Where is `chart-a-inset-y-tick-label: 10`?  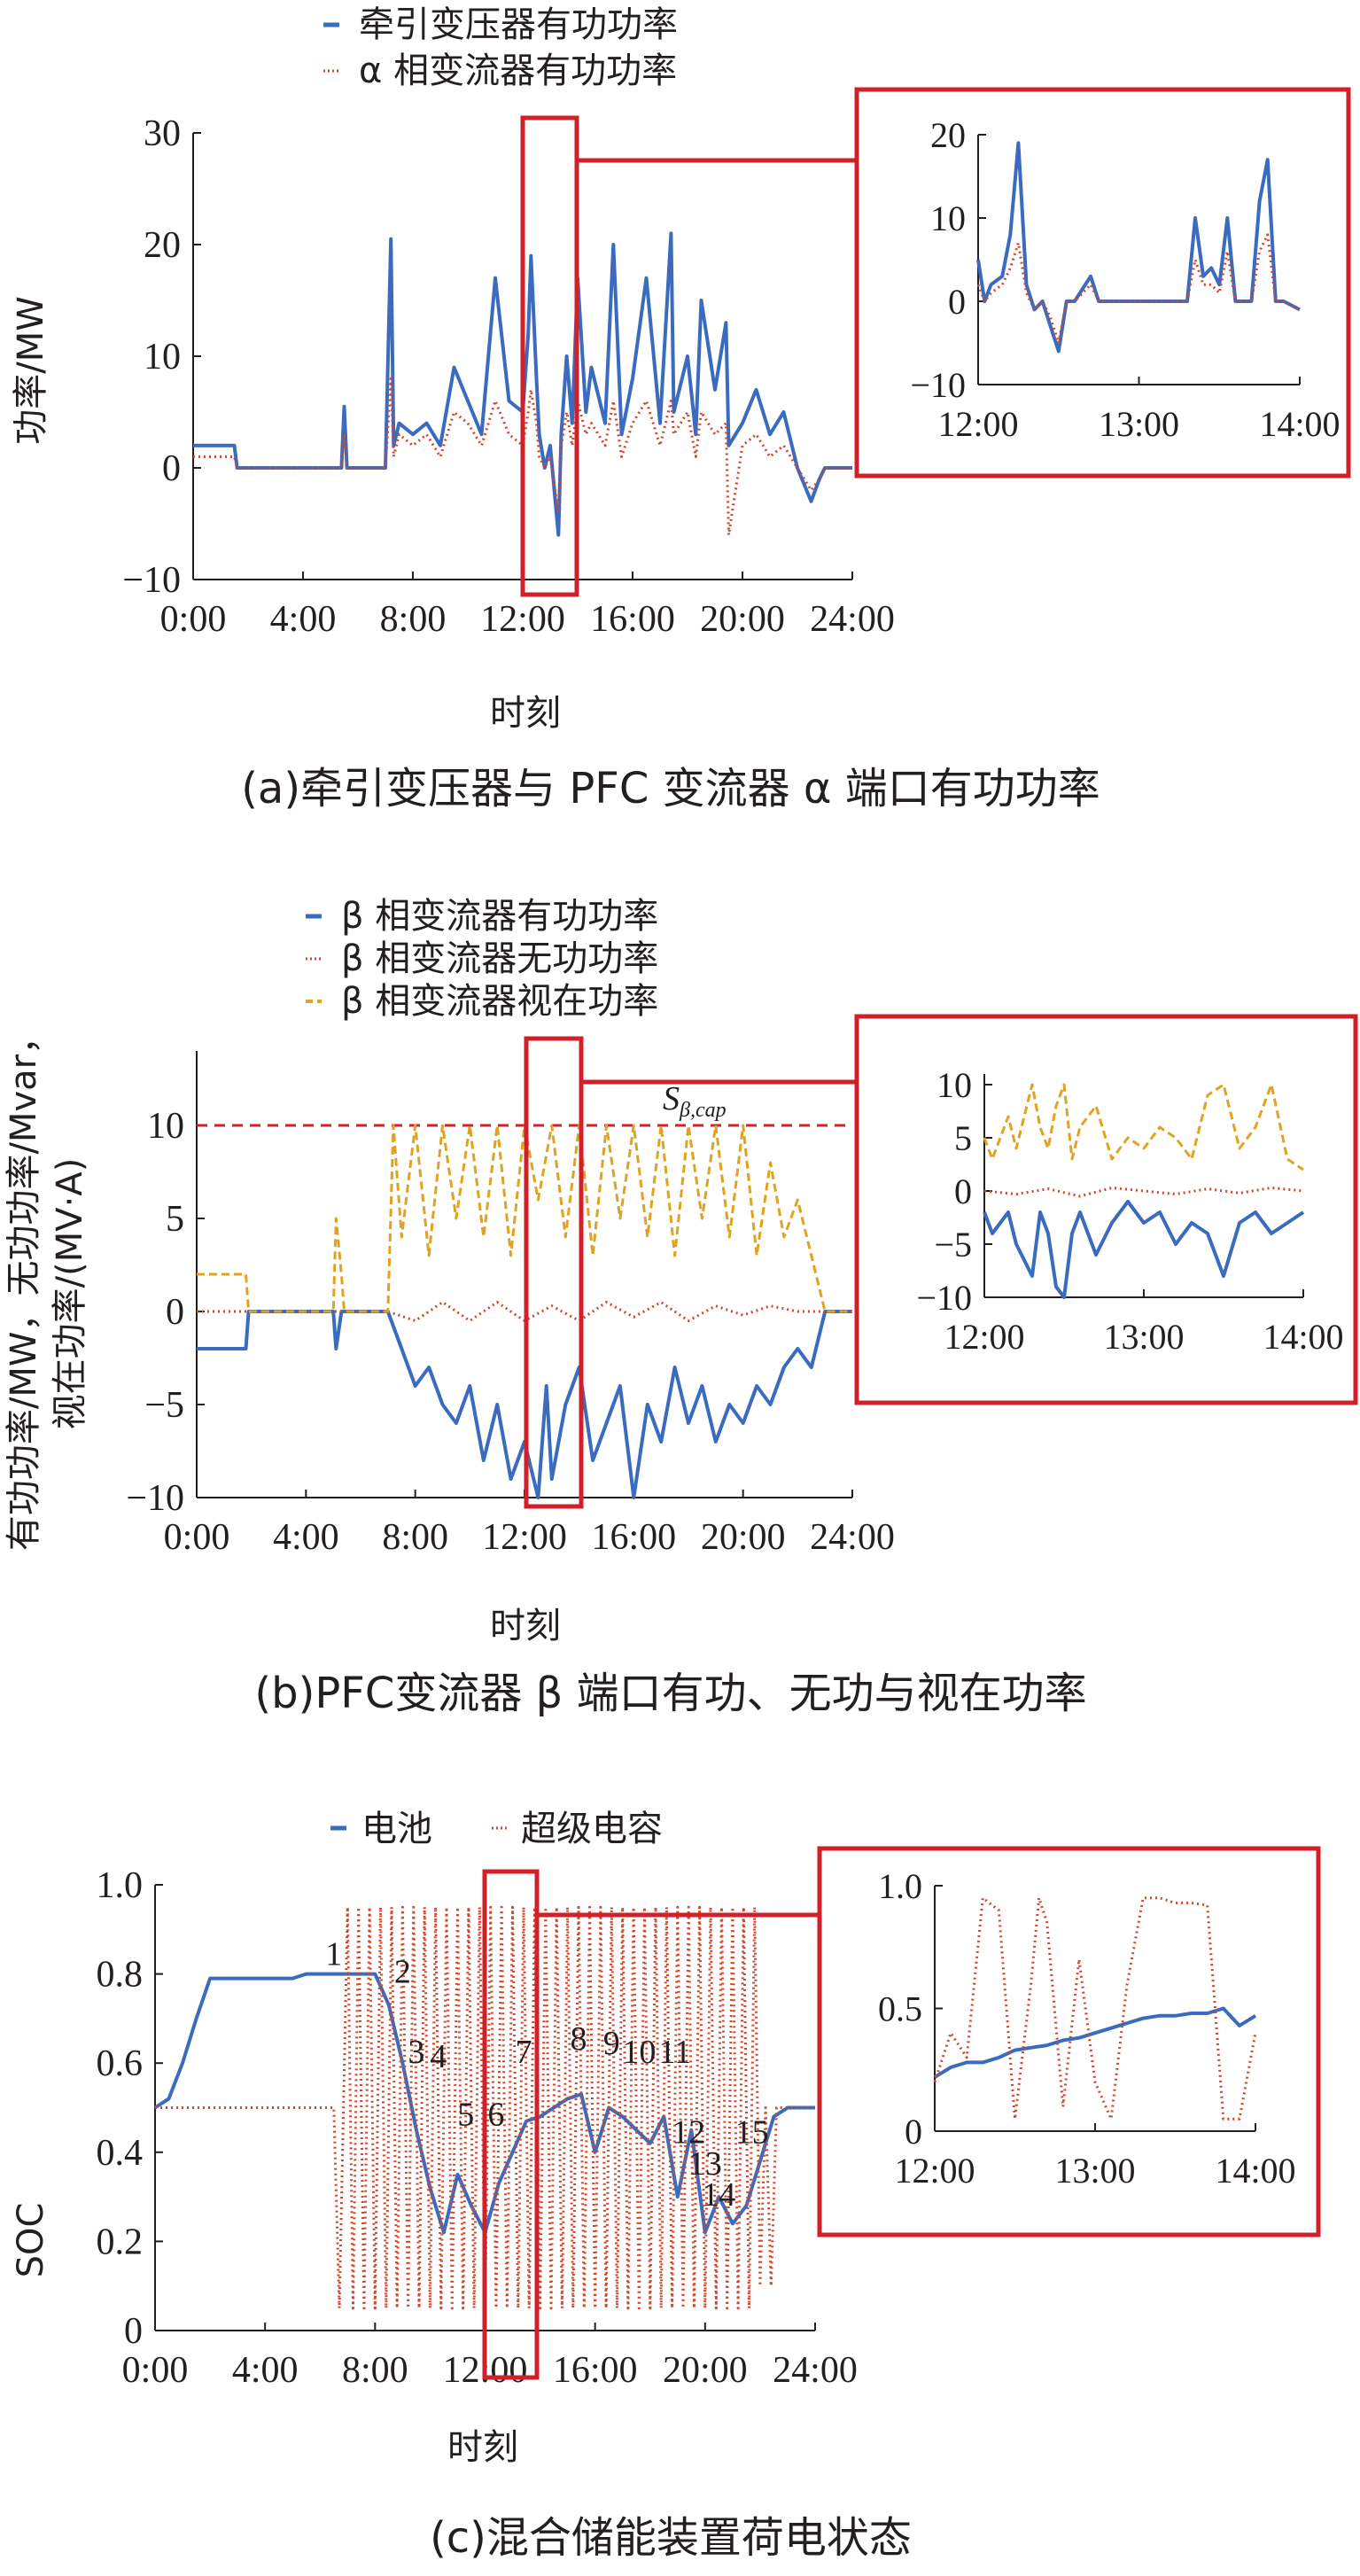 chart-a-inset-y-tick-label: 10 is located at coordinates (948, 218).